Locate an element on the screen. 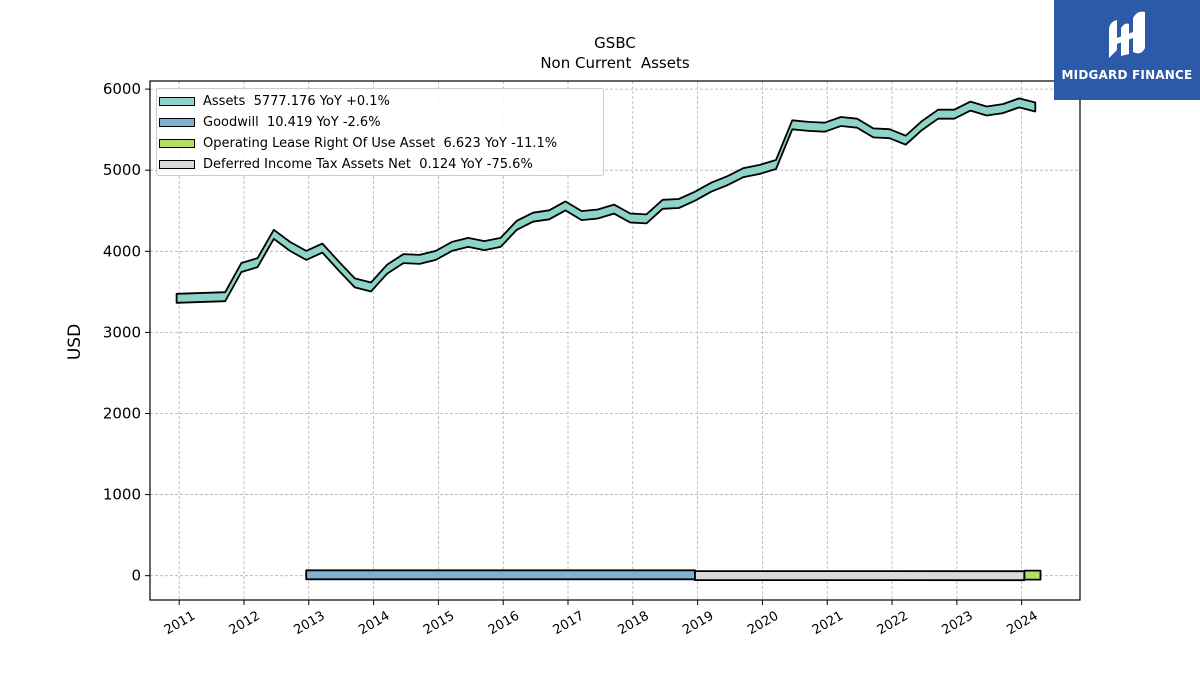  chart-title: GSBC is located at coordinates (615, 43).